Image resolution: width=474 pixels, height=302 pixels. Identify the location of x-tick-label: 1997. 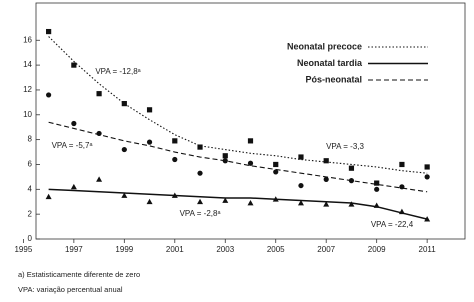
(74, 249).